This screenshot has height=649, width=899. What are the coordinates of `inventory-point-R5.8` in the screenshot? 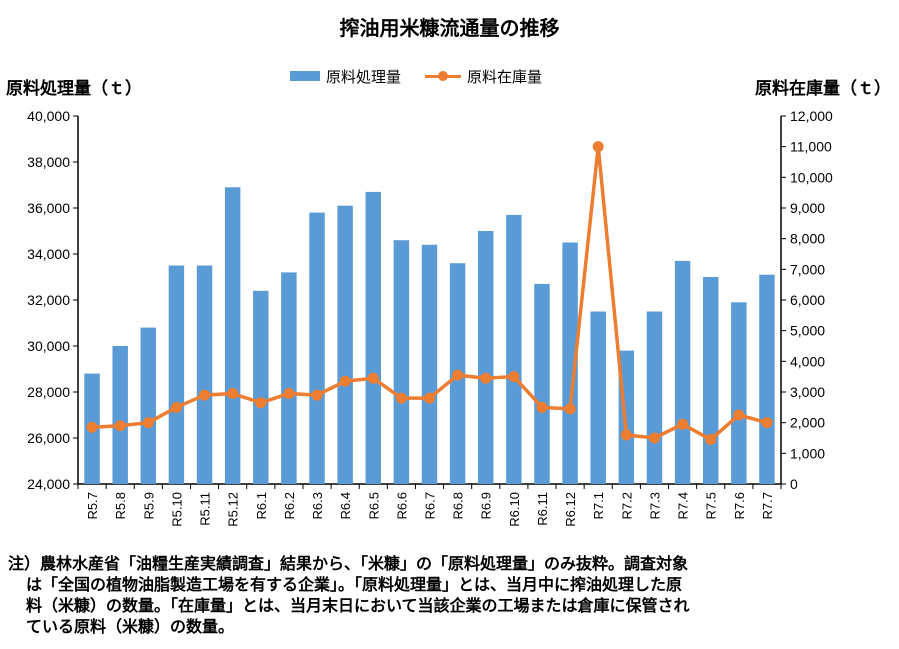 It's located at (120, 426).